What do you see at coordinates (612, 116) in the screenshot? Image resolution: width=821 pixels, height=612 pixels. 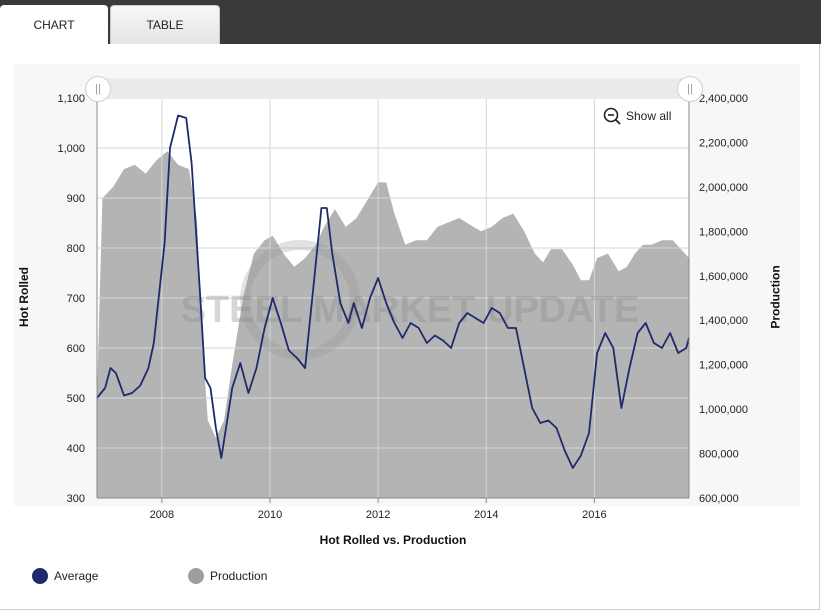 I see `zoom-out-icon` at bounding box center [612, 116].